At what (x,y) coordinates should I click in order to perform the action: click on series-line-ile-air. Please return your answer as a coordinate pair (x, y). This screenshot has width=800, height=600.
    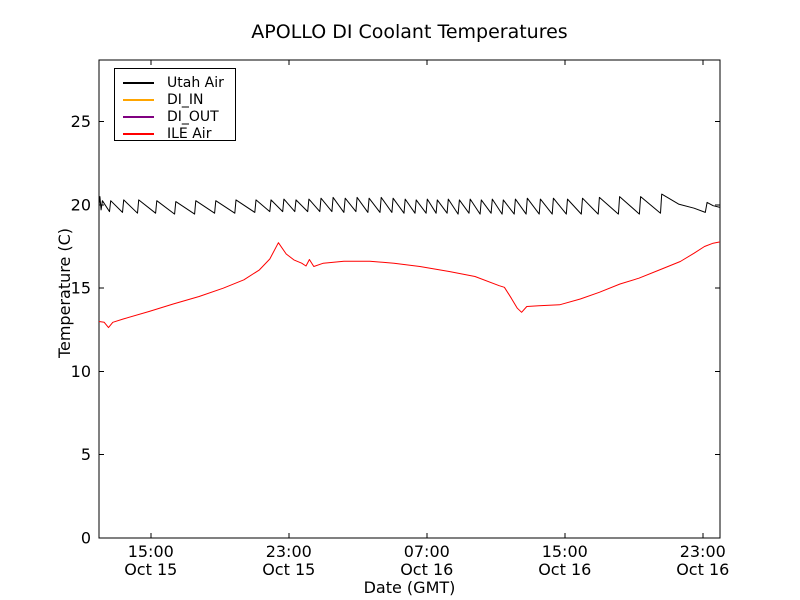
    Looking at the image, I should click on (409, 285).